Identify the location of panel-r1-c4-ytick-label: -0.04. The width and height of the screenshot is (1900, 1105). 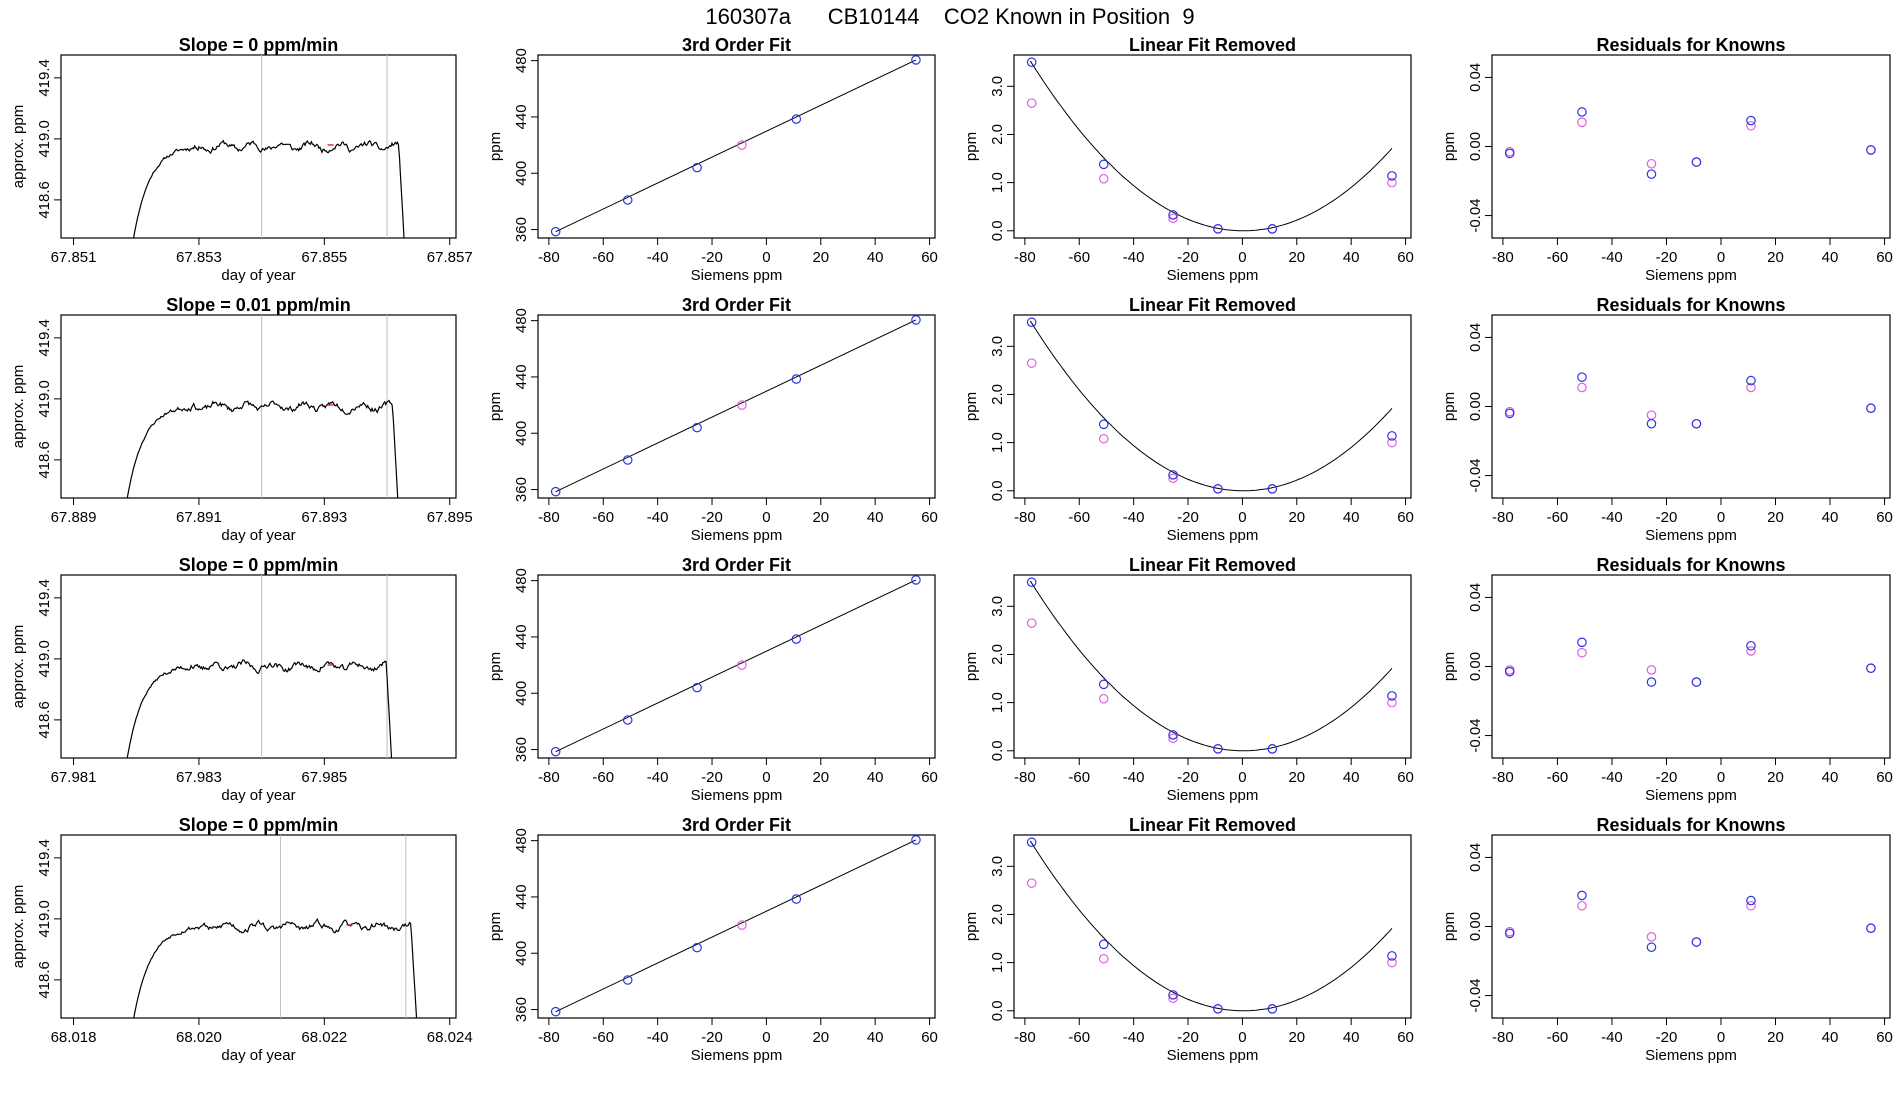
(1475, 215).